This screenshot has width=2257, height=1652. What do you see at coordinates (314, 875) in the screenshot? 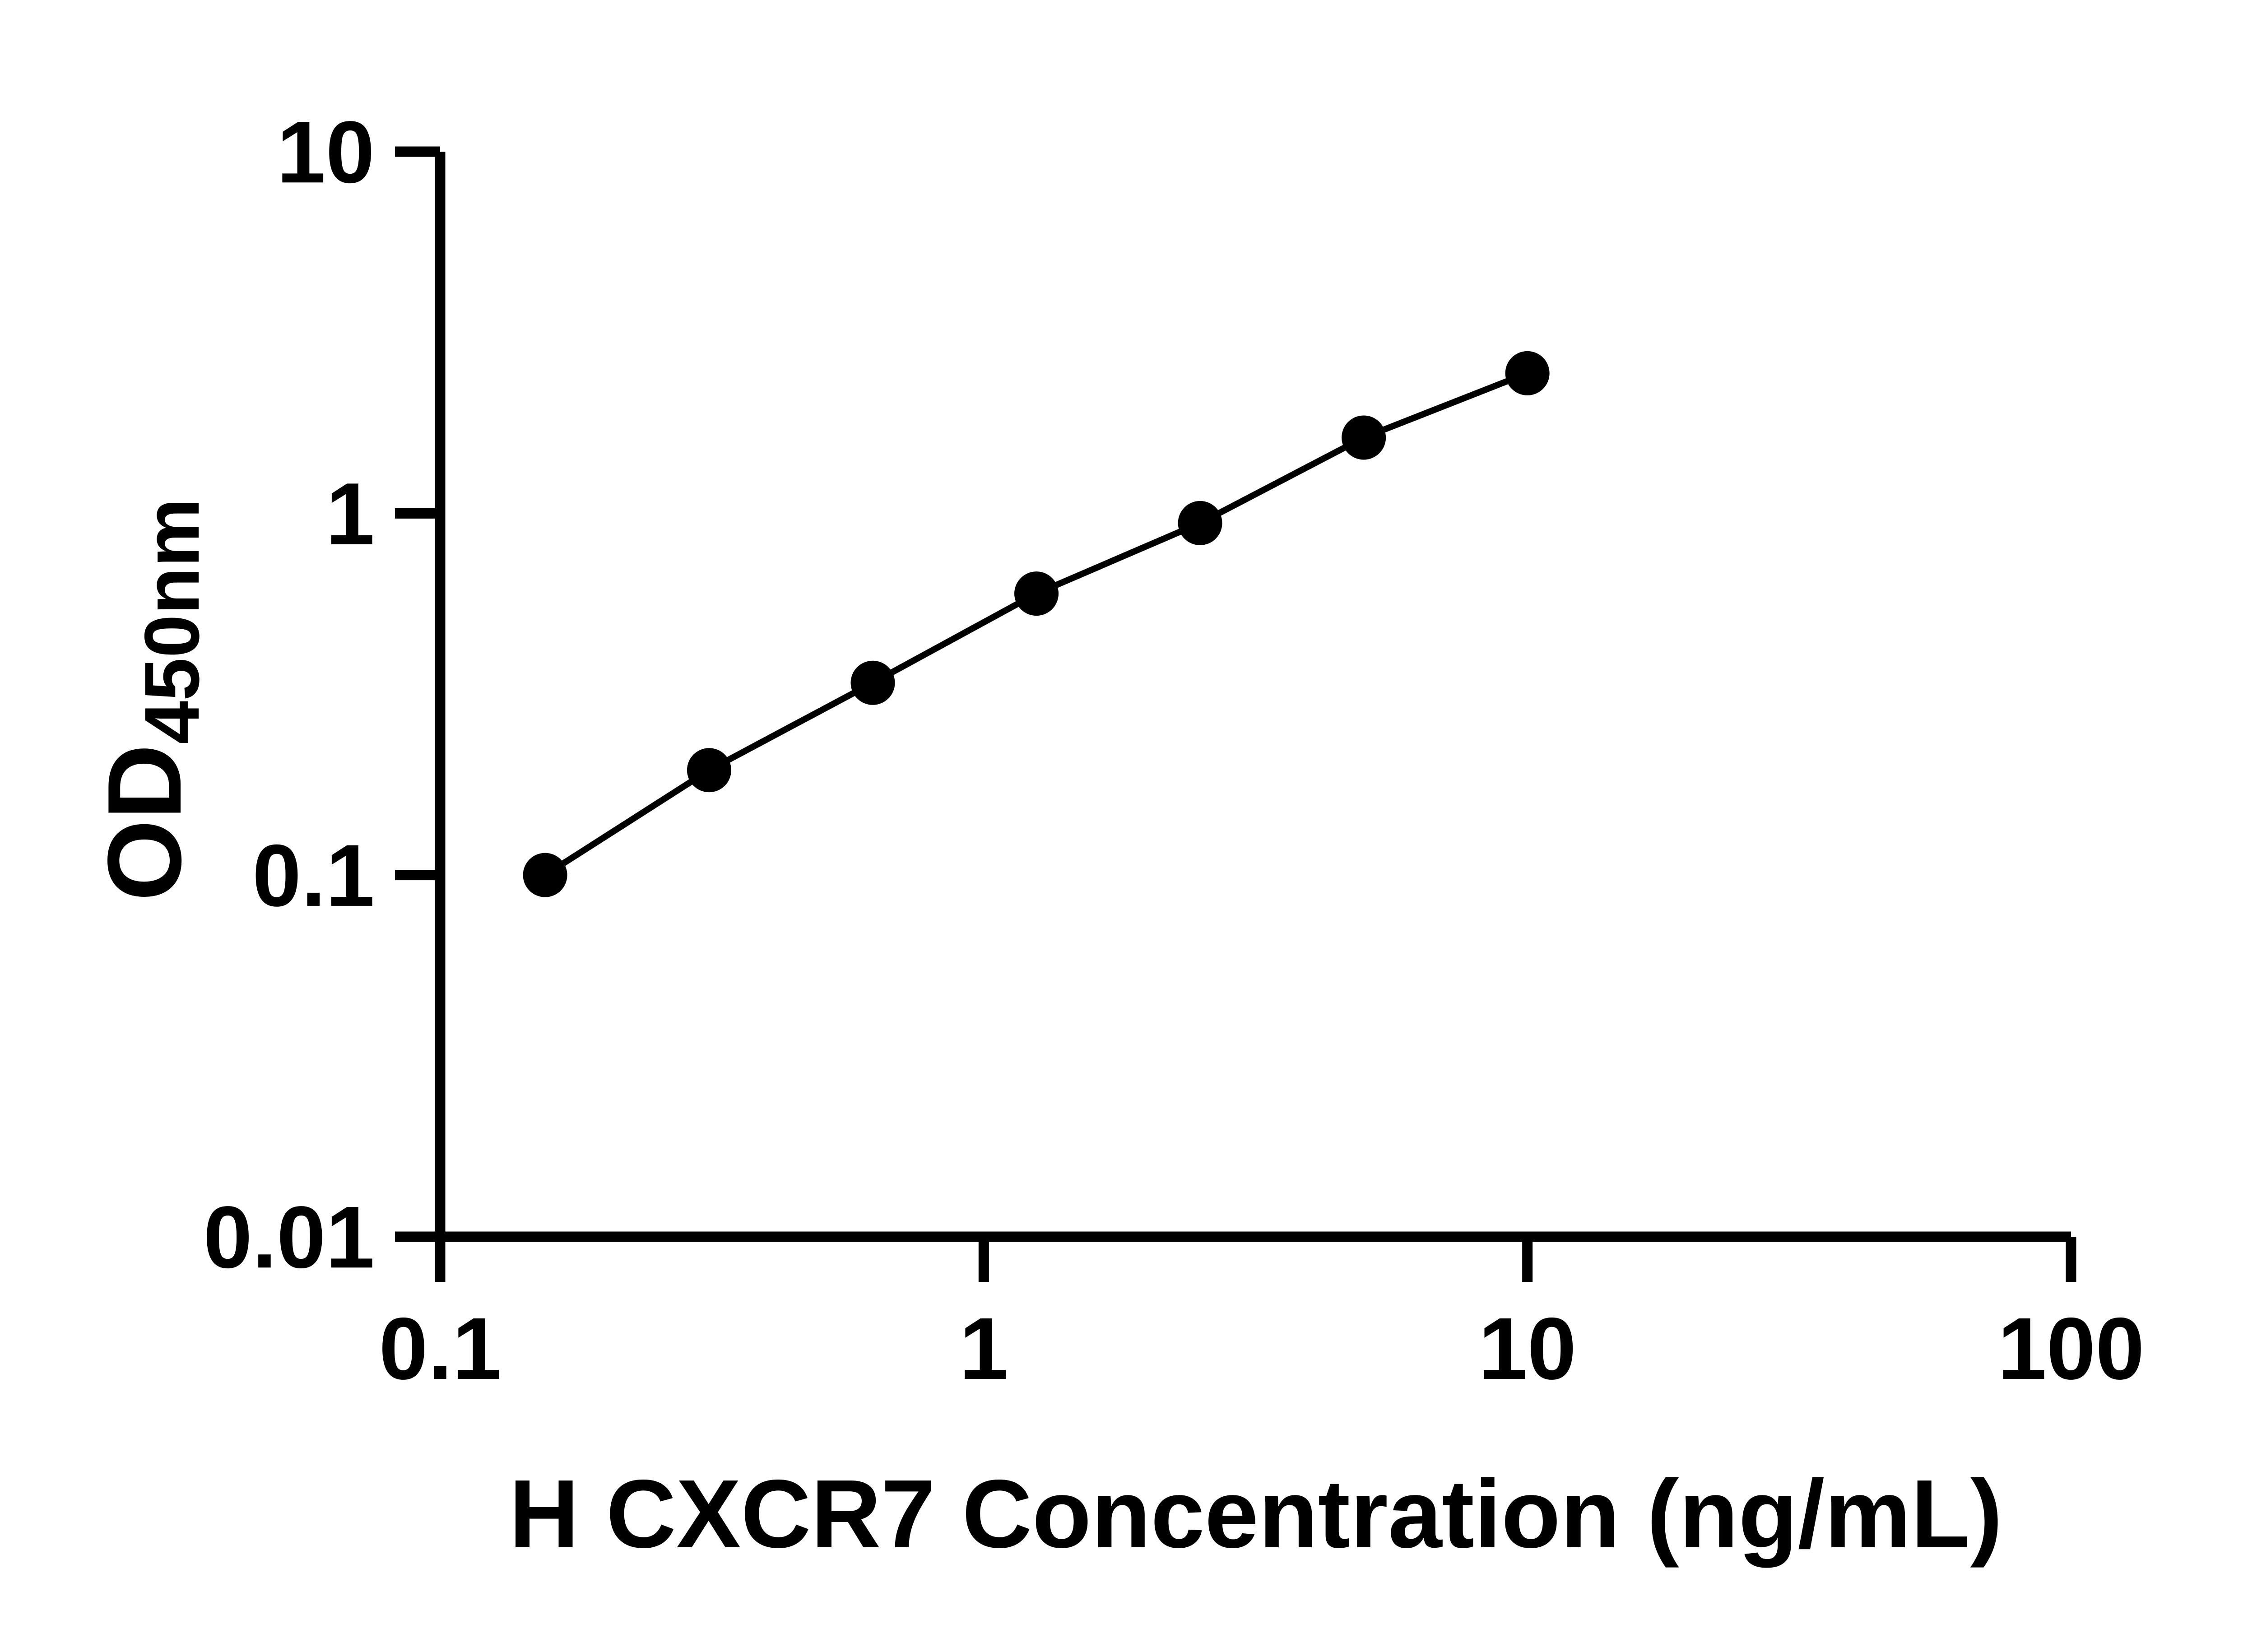
I see `y-axis-tick-label: 0.1` at bounding box center [314, 875].